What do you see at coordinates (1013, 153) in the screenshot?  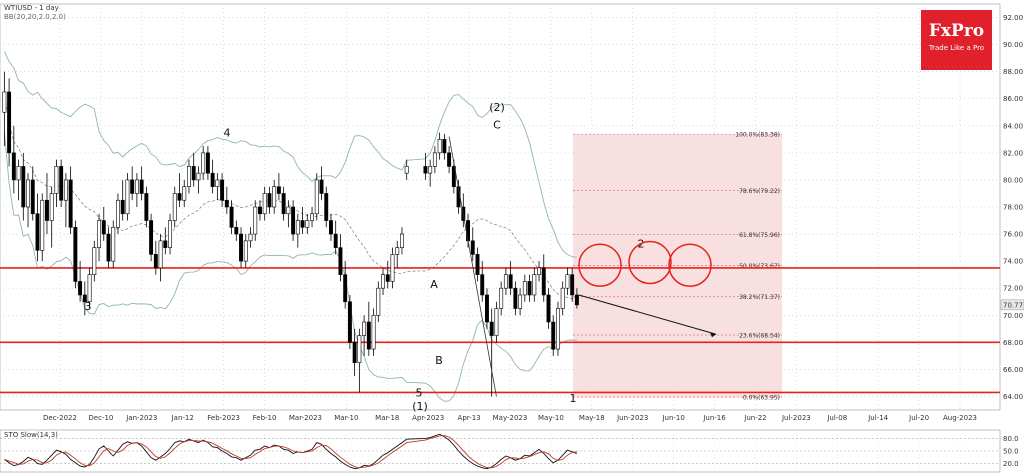 I see `price-tick-label: 82.00` at bounding box center [1013, 153].